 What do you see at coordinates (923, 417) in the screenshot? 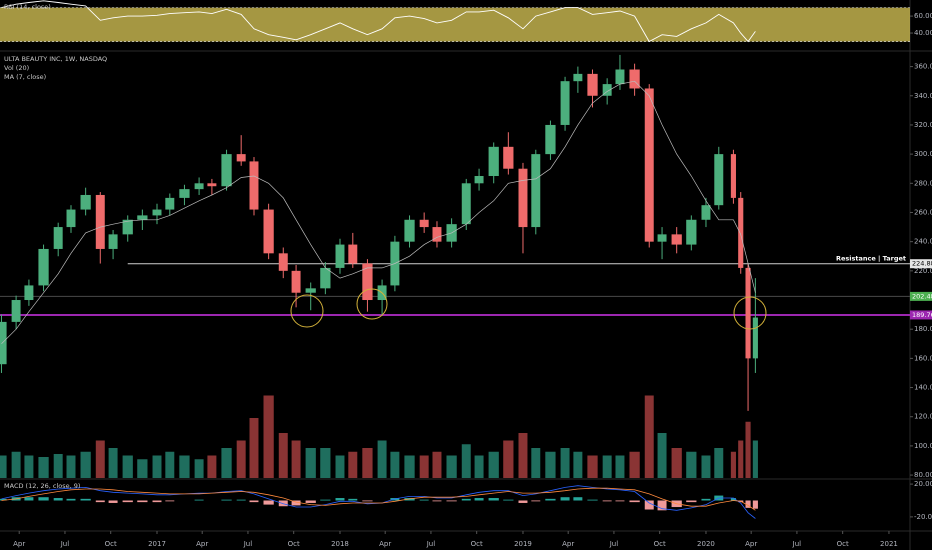
I see `y-tick-label: 120.00` at bounding box center [923, 417].